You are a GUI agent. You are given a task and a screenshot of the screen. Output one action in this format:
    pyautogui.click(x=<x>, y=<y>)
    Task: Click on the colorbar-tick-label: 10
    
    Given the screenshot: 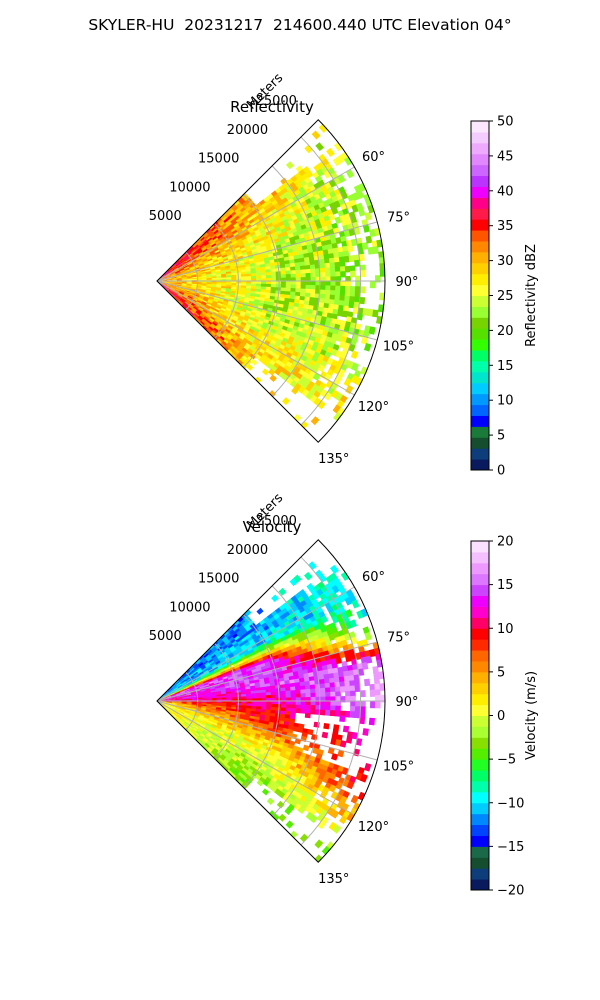 What is the action you would take?
    pyautogui.click(x=505, y=401)
    